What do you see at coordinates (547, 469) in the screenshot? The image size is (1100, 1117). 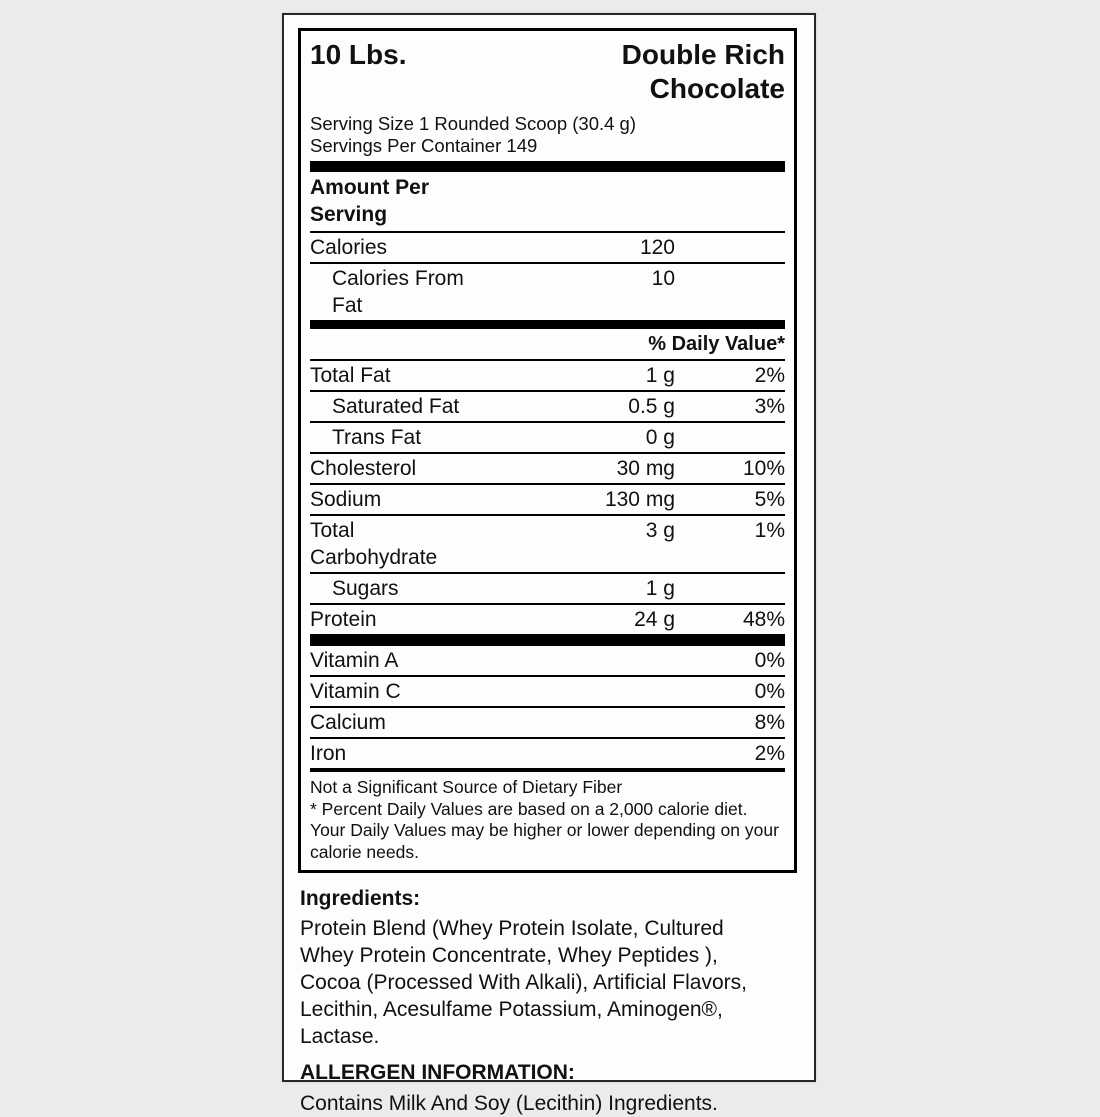 I see `table-row: Cholesterol 30 mg 10%` at bounding box center [547, 469].